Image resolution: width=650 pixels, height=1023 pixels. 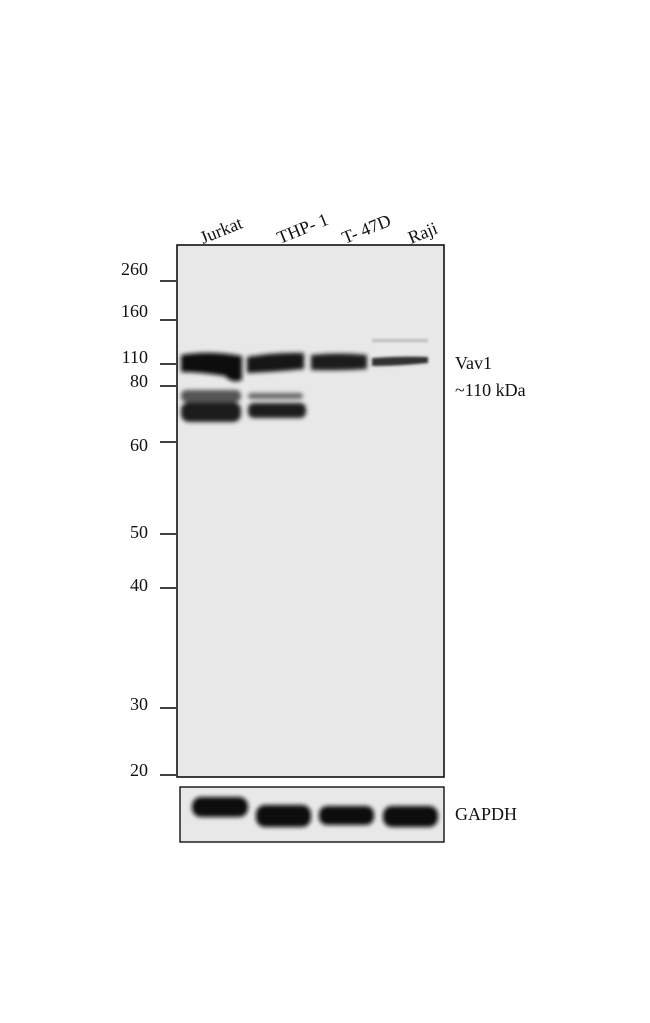 What do you see at coordinates (139, 381) in the screenshot?
I see `marker-label: 80` at bounding box center [139, 381].